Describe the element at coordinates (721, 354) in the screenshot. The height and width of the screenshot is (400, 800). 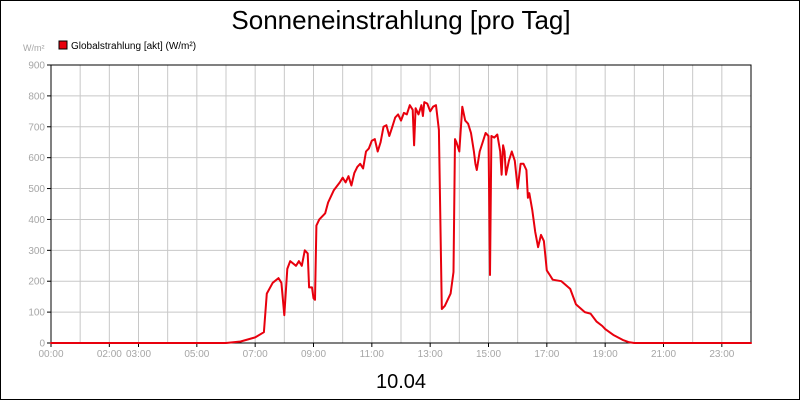
I see `x-tick-label-23:00: 23:00` at that location.